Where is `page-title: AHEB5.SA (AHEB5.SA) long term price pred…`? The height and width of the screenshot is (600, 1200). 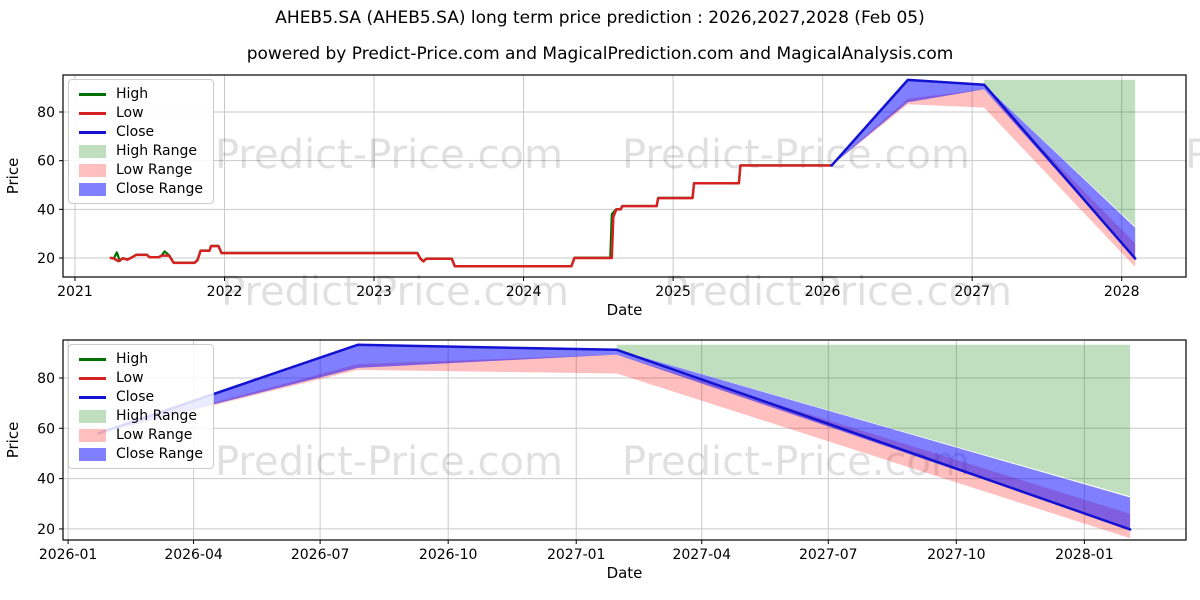
page-title: AHEB5.SA (AHEB5.SA) long term price pred… is located at coordinates (600, 18).